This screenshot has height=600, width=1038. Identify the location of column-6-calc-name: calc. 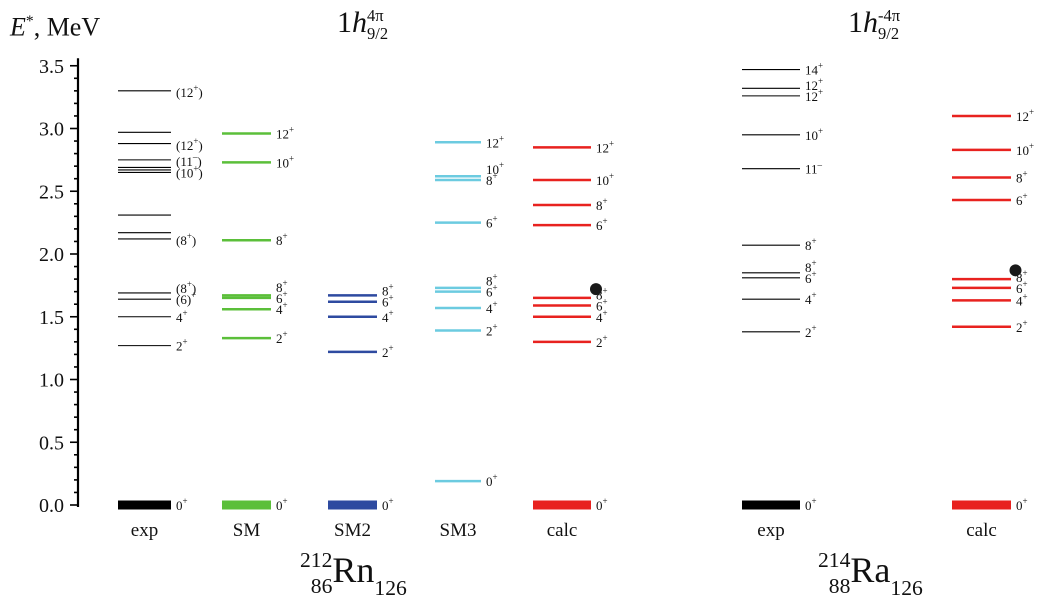
(981, 530).